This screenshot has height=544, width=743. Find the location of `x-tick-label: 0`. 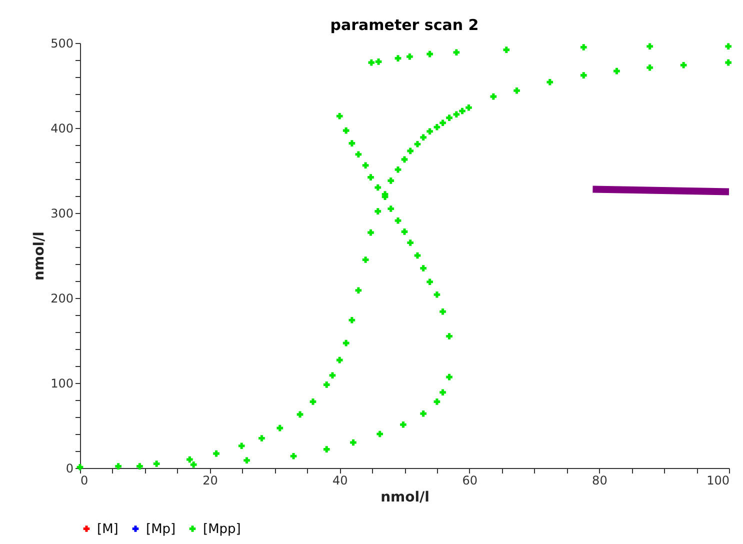

x-tick-label: 0 is located at coordinates (84, 481).